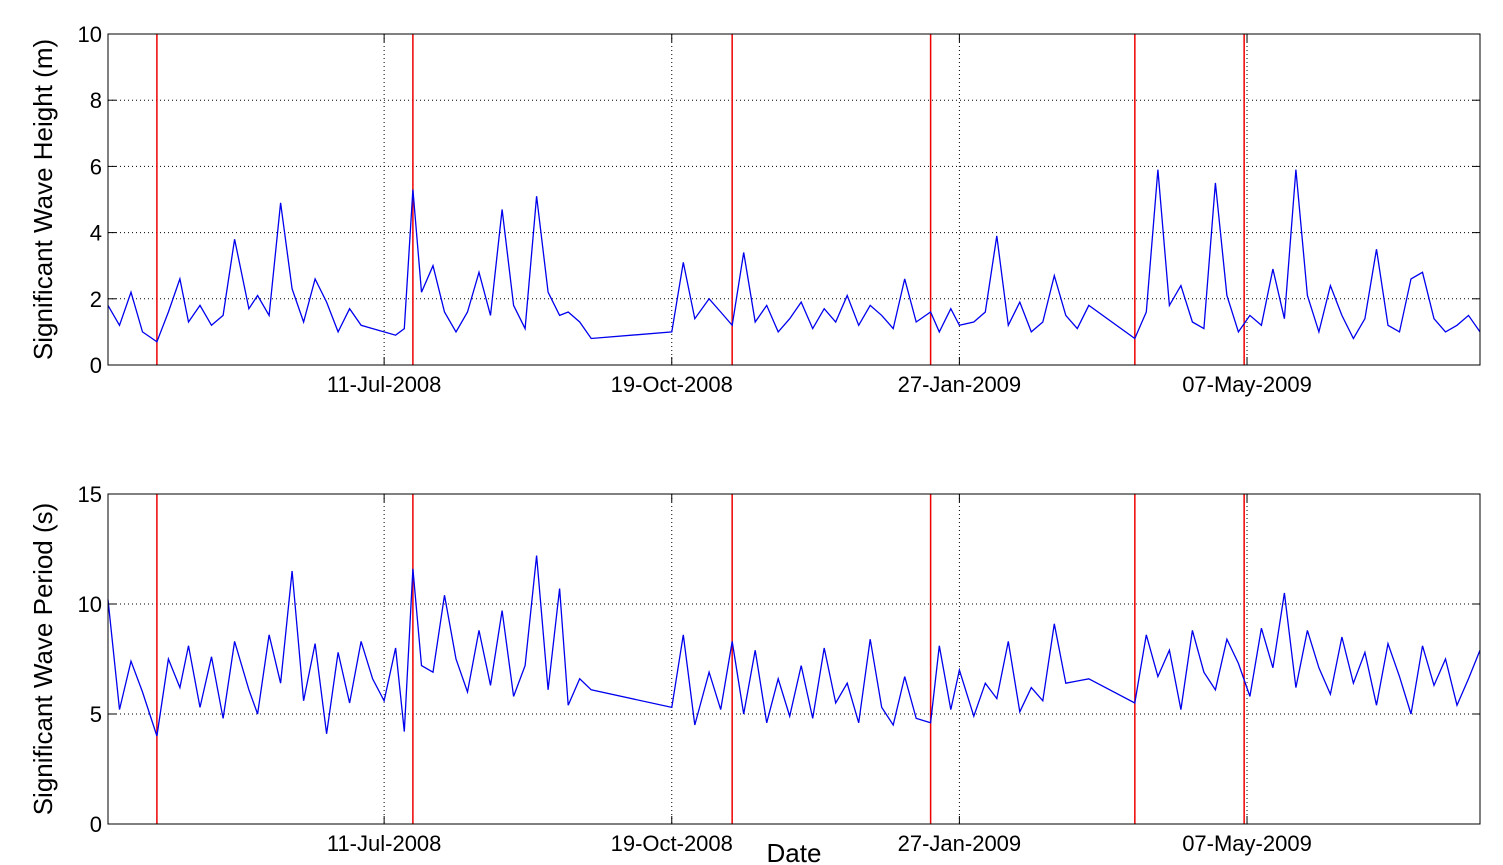 The image size is (1503, 865). Describe the element at coordinates (96, 714) in the screenshot. I see `y-tick-label: 5` at that location.